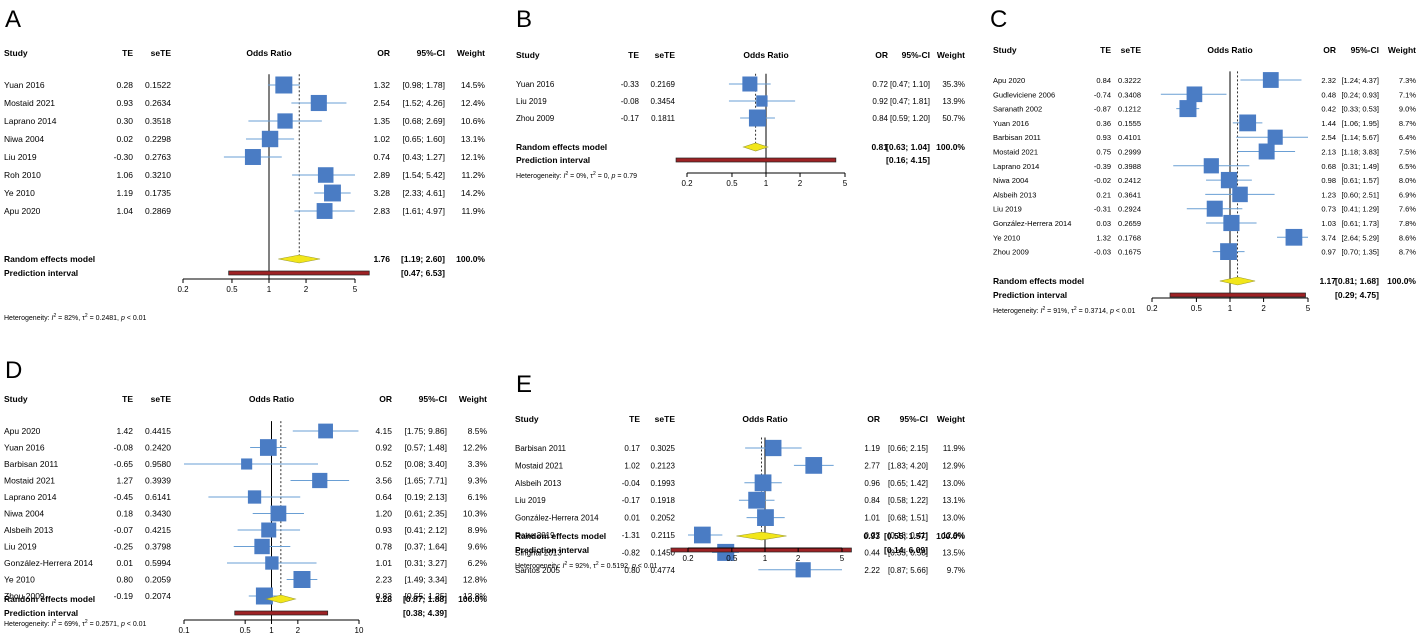 The image size is (1417, 641). Describe the element at coordinates (524, 19) in the screenshot. I see `panel-letter: B` at that location.